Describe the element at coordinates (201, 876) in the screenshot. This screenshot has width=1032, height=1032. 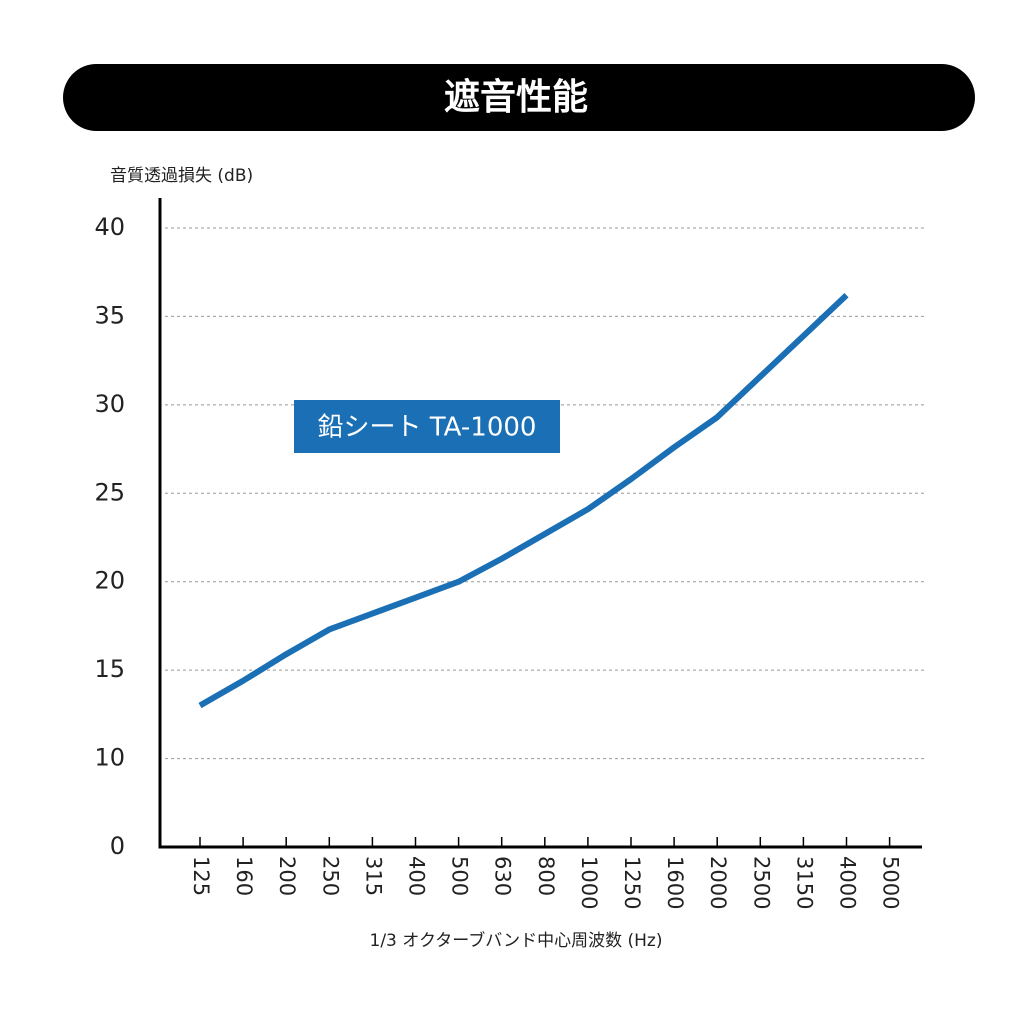
I see `x-tick-label: 125` at that location.